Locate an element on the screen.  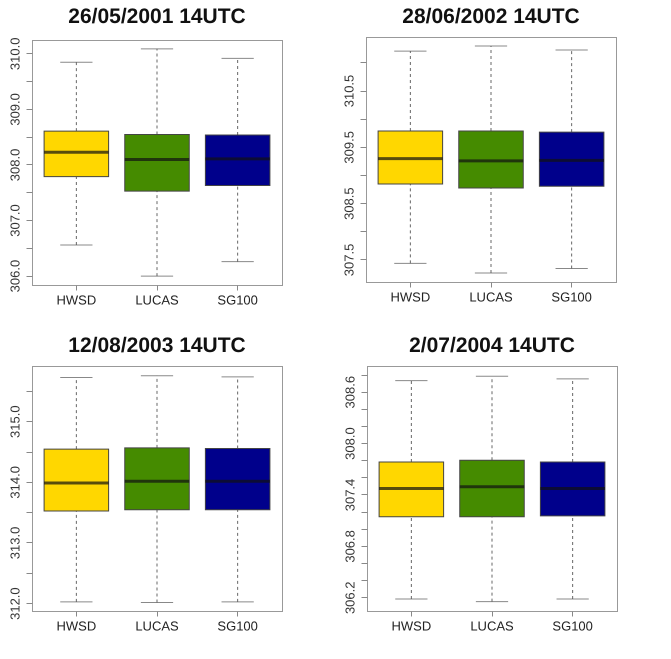
y-tick-label: 313.0 is located at coordinates (15, 543).